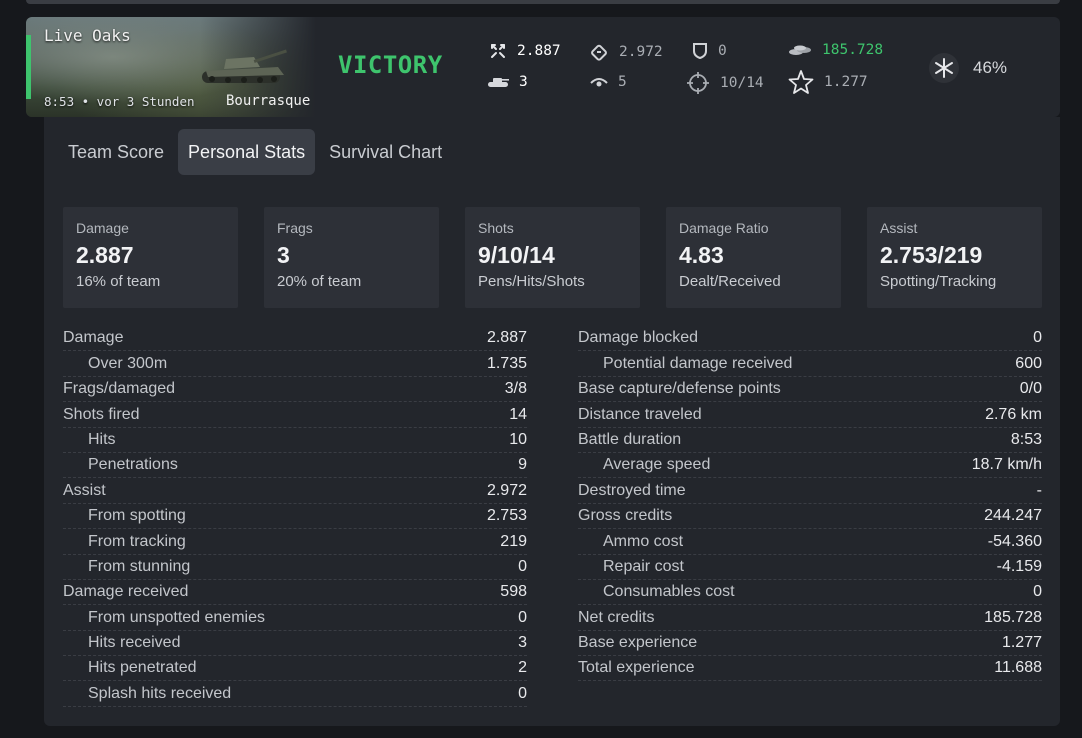 The image size is (1082, 738). I want to click on stat-label: Over 300m, so click(128, 363).